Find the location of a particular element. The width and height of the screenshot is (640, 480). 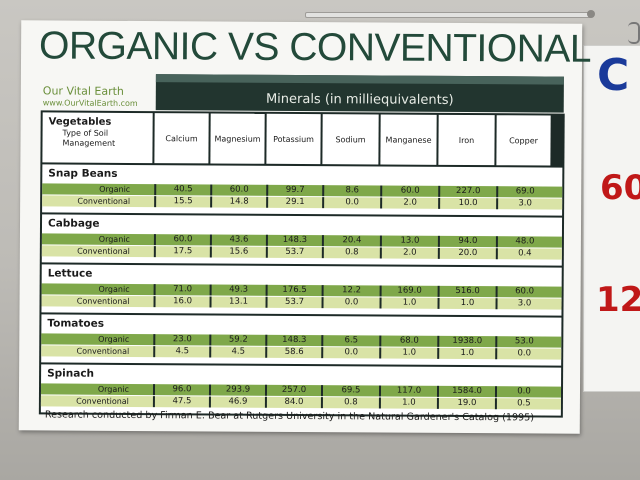

mineral-value-cell: 29.1 is located at coordinates (294, 202).